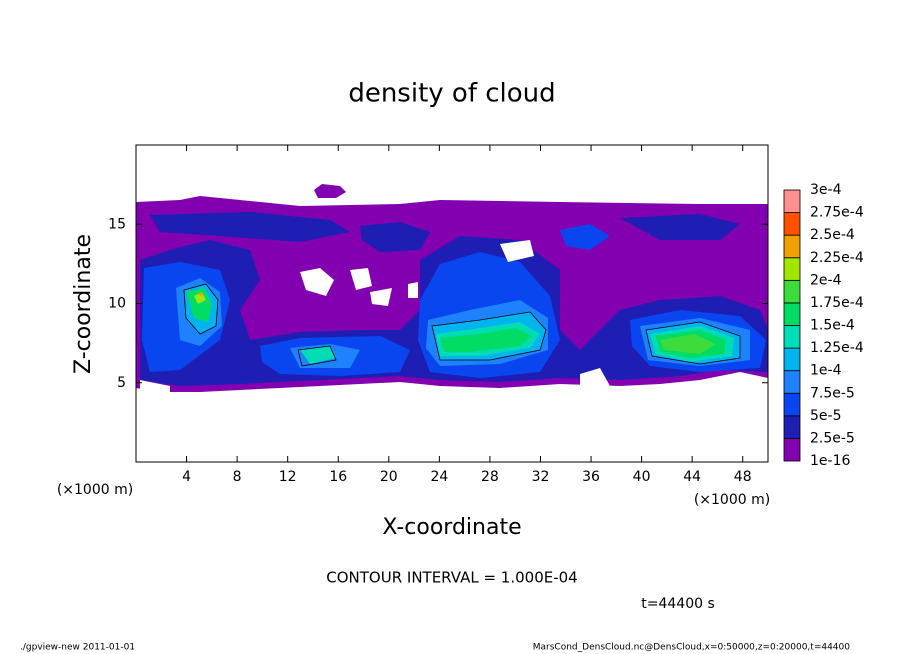  What do you see at coordinates (830, 461) in the screenshot?
I see `colorbar-label: 1e-16` at bounding box center [830, 461].